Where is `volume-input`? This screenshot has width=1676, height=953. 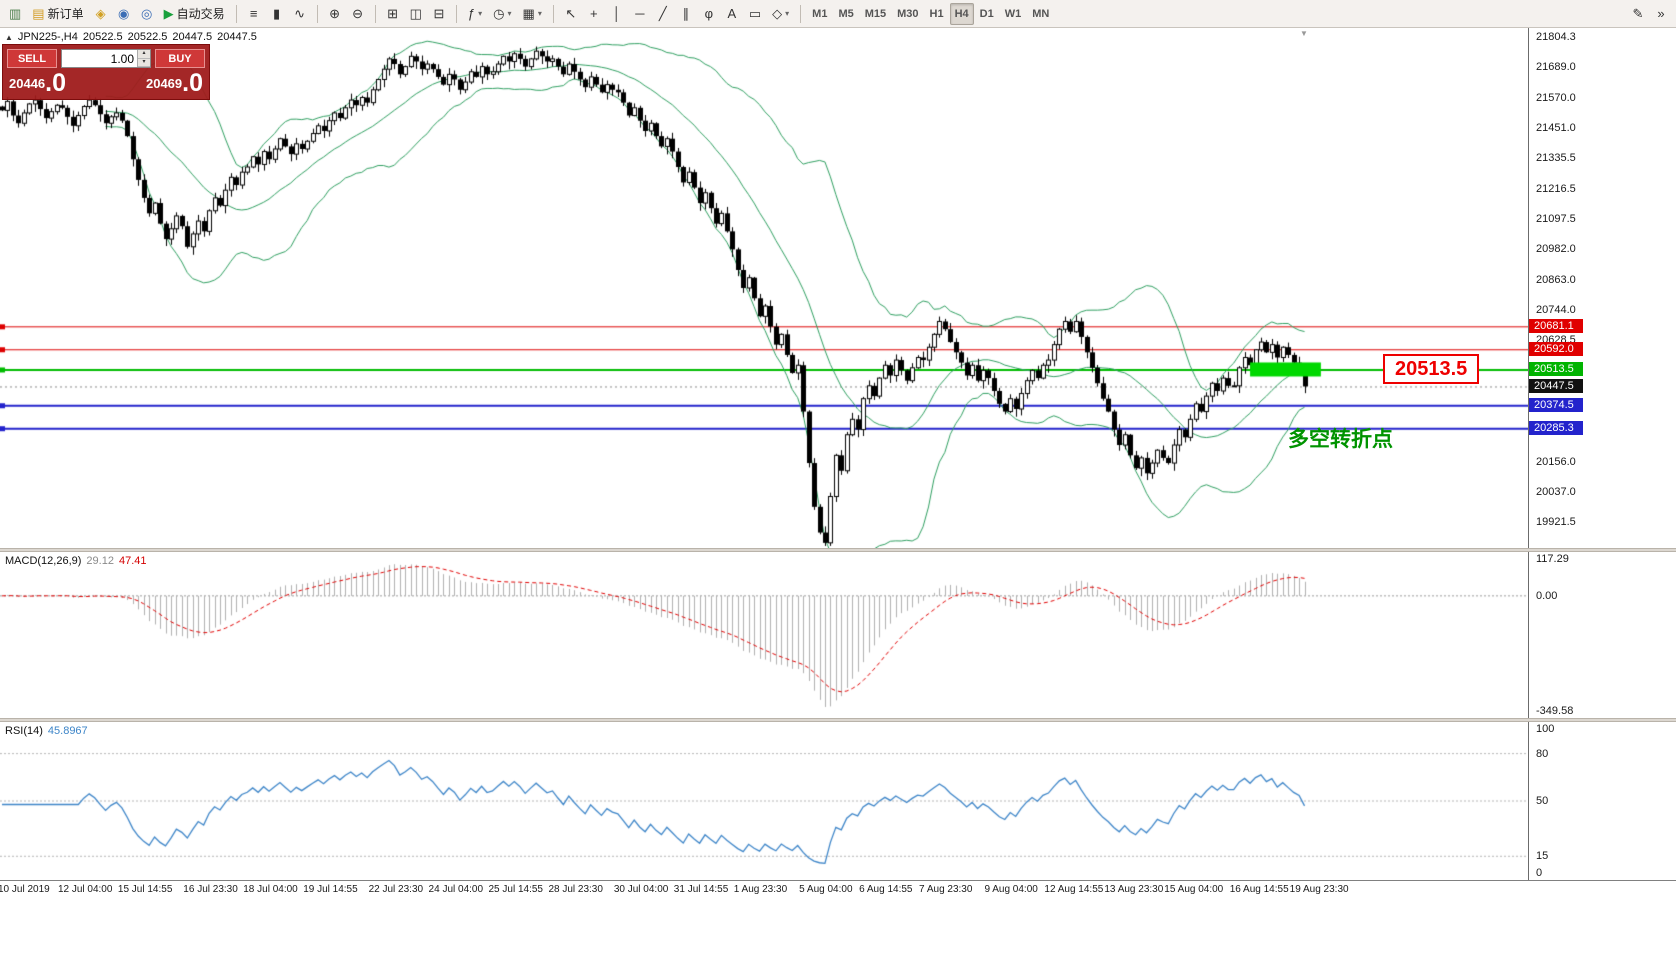 volume-input is located at coordinates (99, 58).